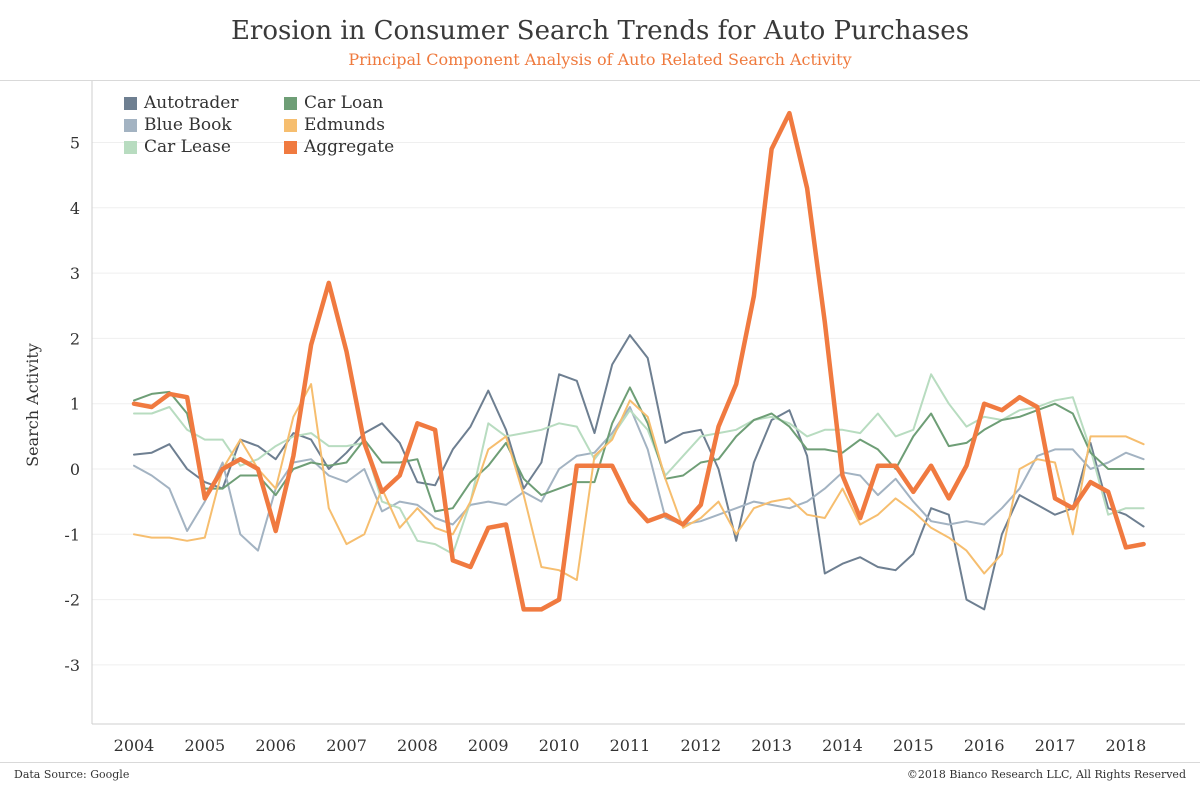  I want to click on legend-swatch-edmunds, so click(290, 125).